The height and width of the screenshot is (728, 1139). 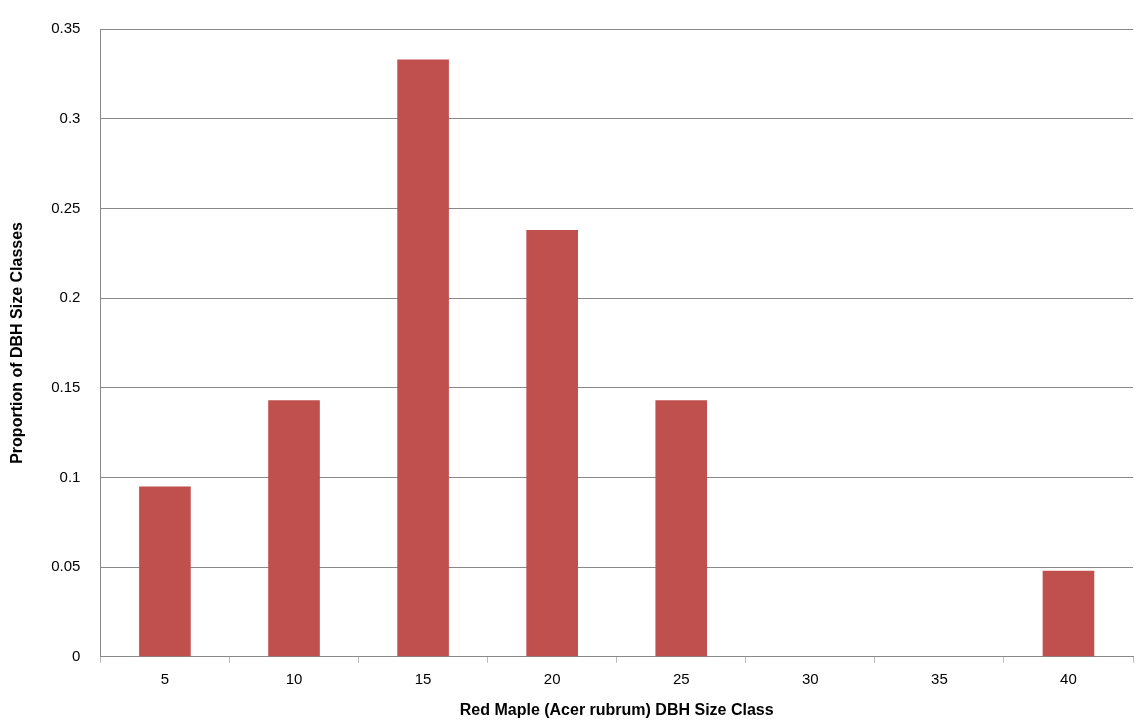 I want to click on y-tick-label: 0.25, so click(x=66, y=207).